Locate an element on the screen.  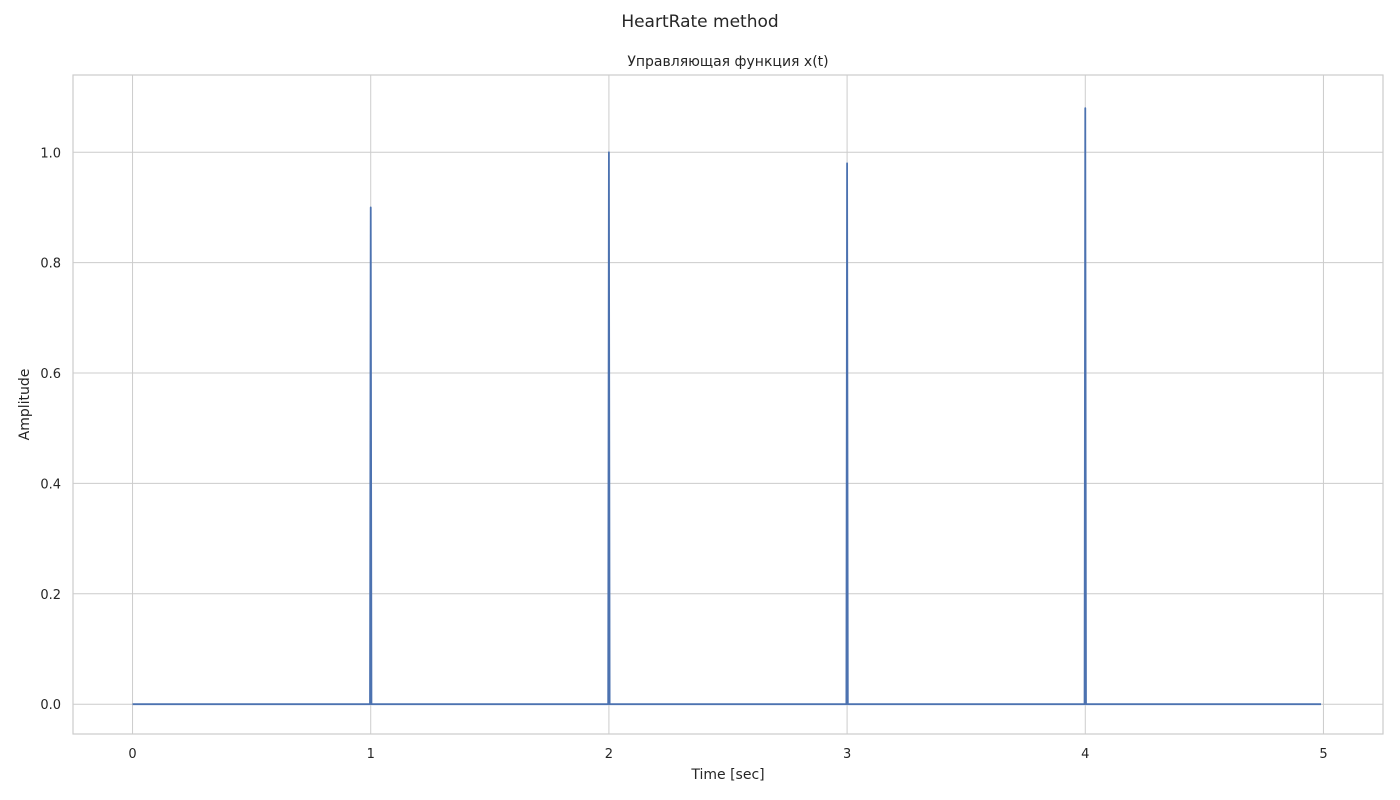
x-tick-label: 0 is located at coordinates (132, 754).